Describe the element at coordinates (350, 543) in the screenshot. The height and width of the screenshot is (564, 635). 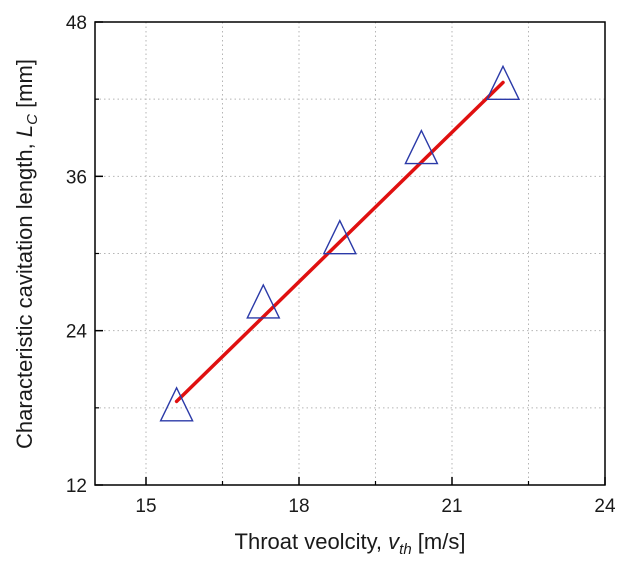
I see `x-axis-title: Throat veolcity, vth [m/s]` at that location.